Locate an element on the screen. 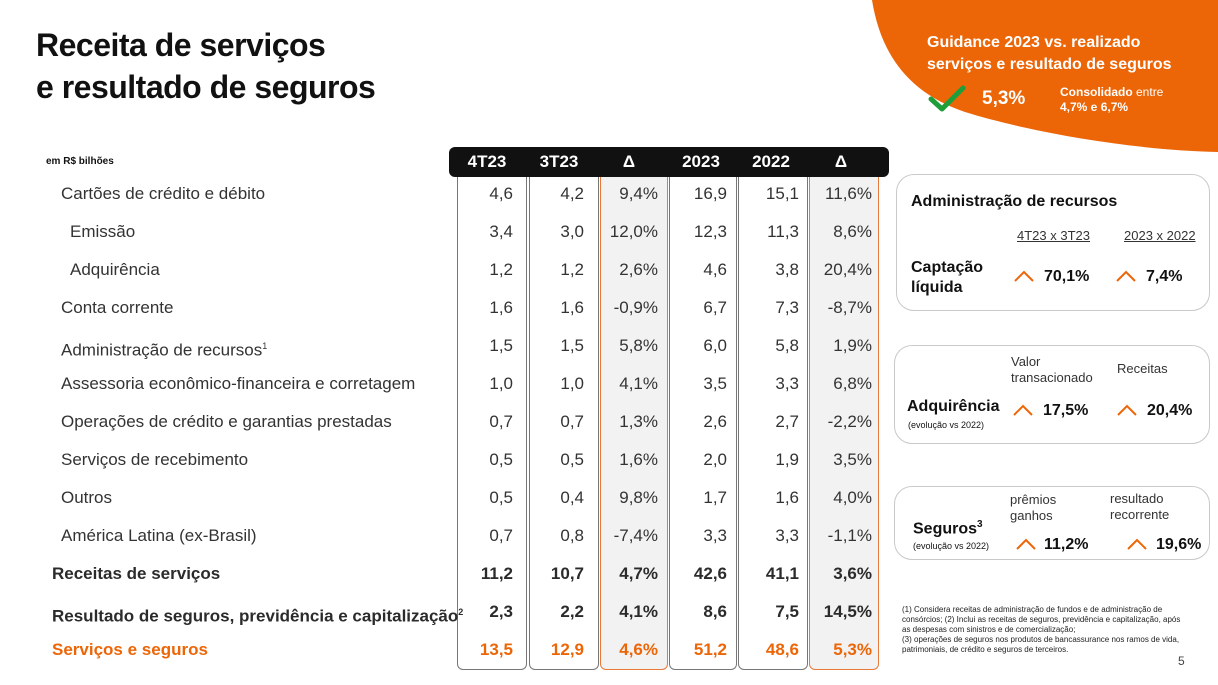 Image resolution: width=1218 pixels, height=685 pixels. row-value: -1,1% is located at coordinates (849, 535).